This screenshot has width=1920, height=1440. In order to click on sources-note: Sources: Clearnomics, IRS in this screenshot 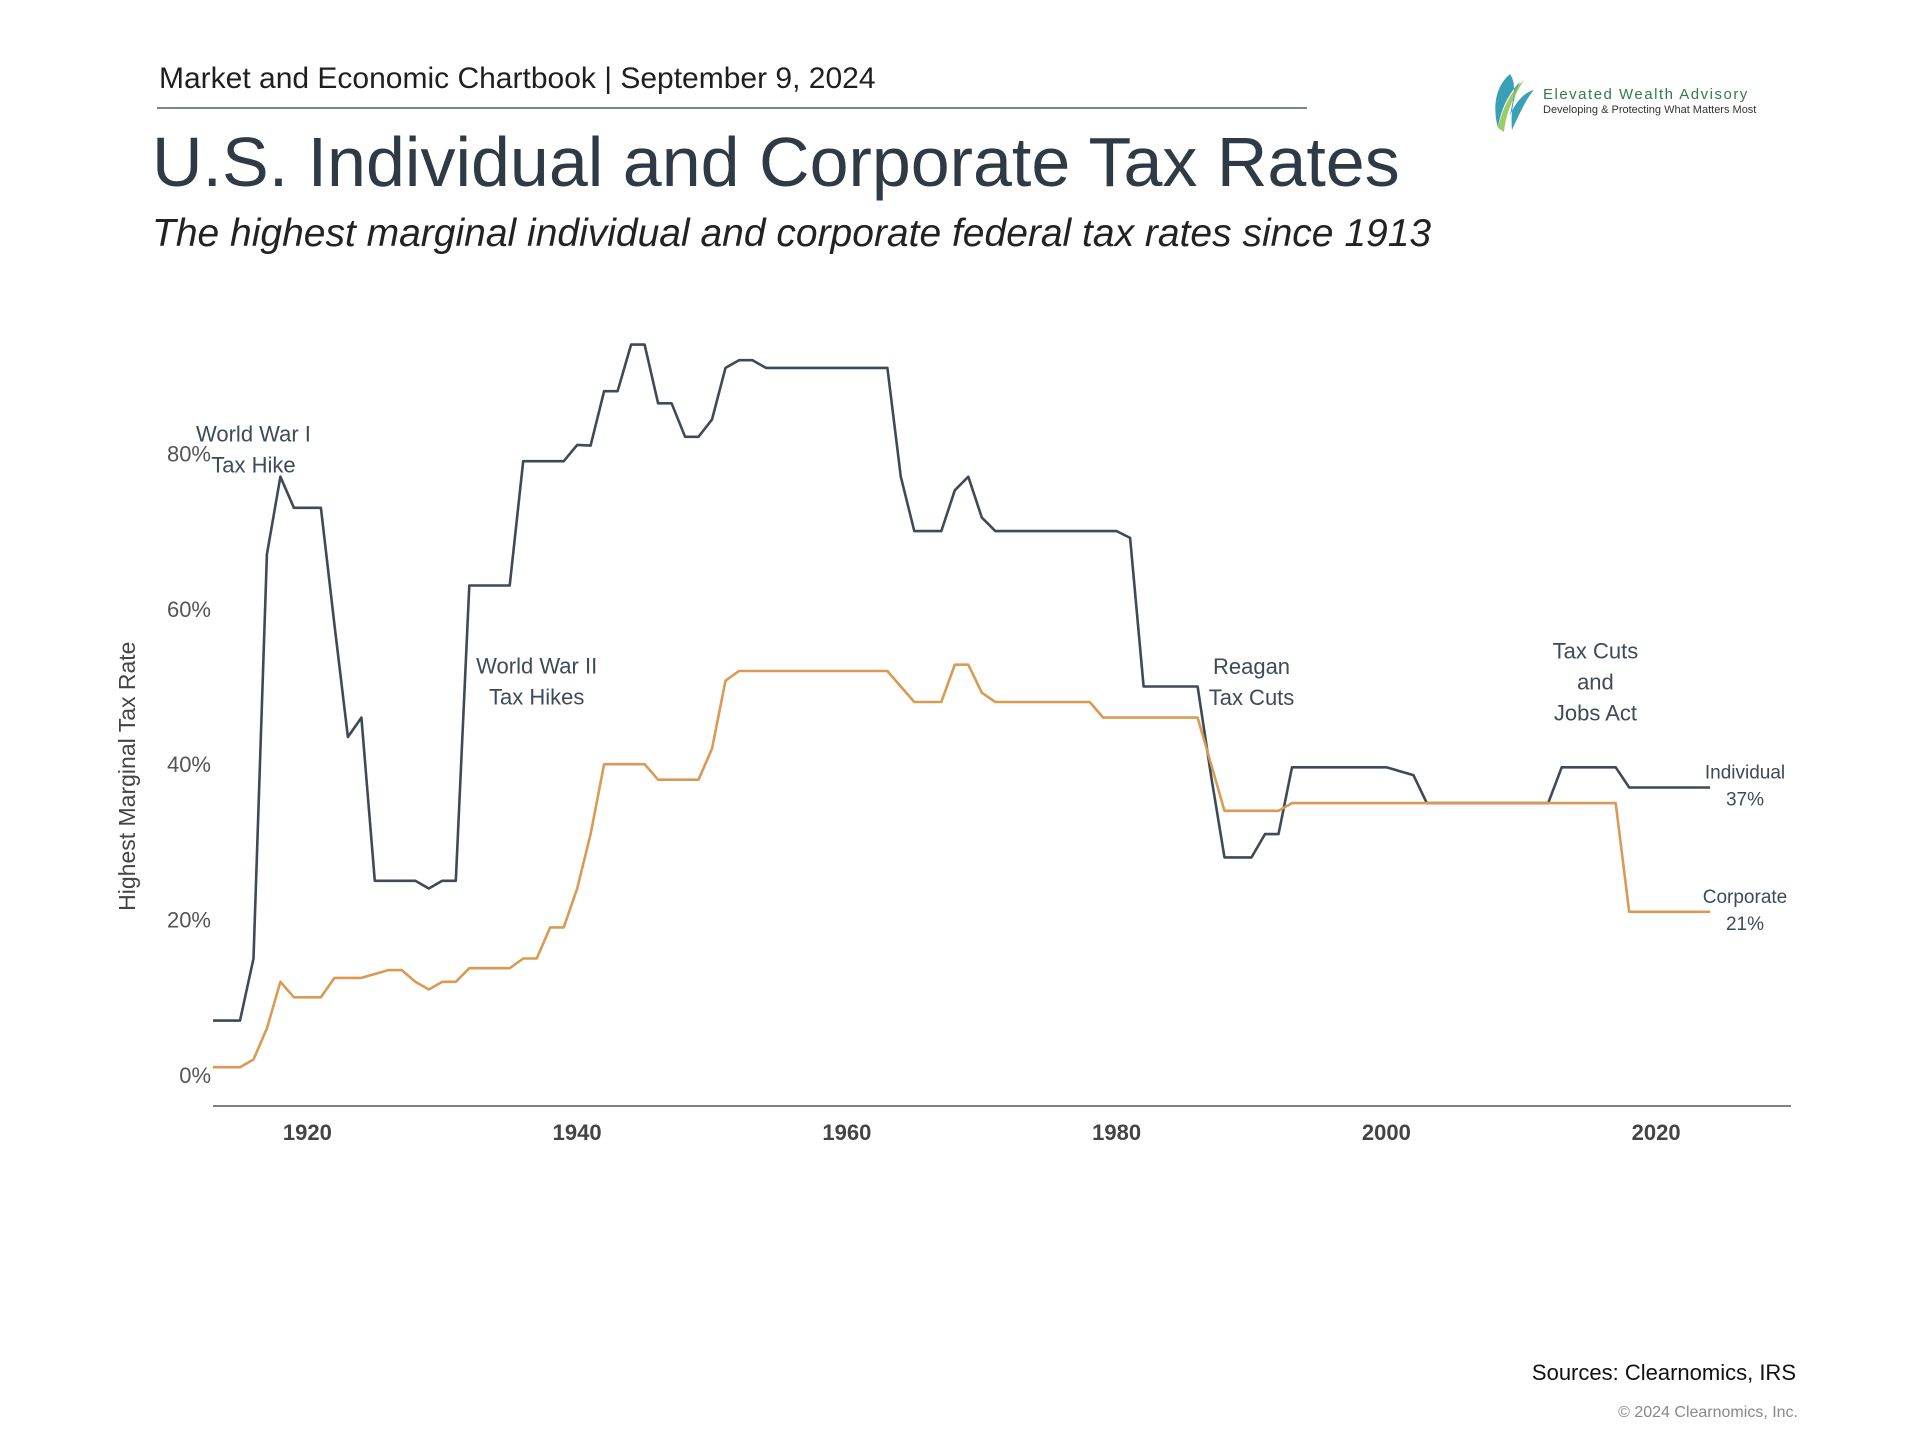, I will do `click(1663, 1372)`.